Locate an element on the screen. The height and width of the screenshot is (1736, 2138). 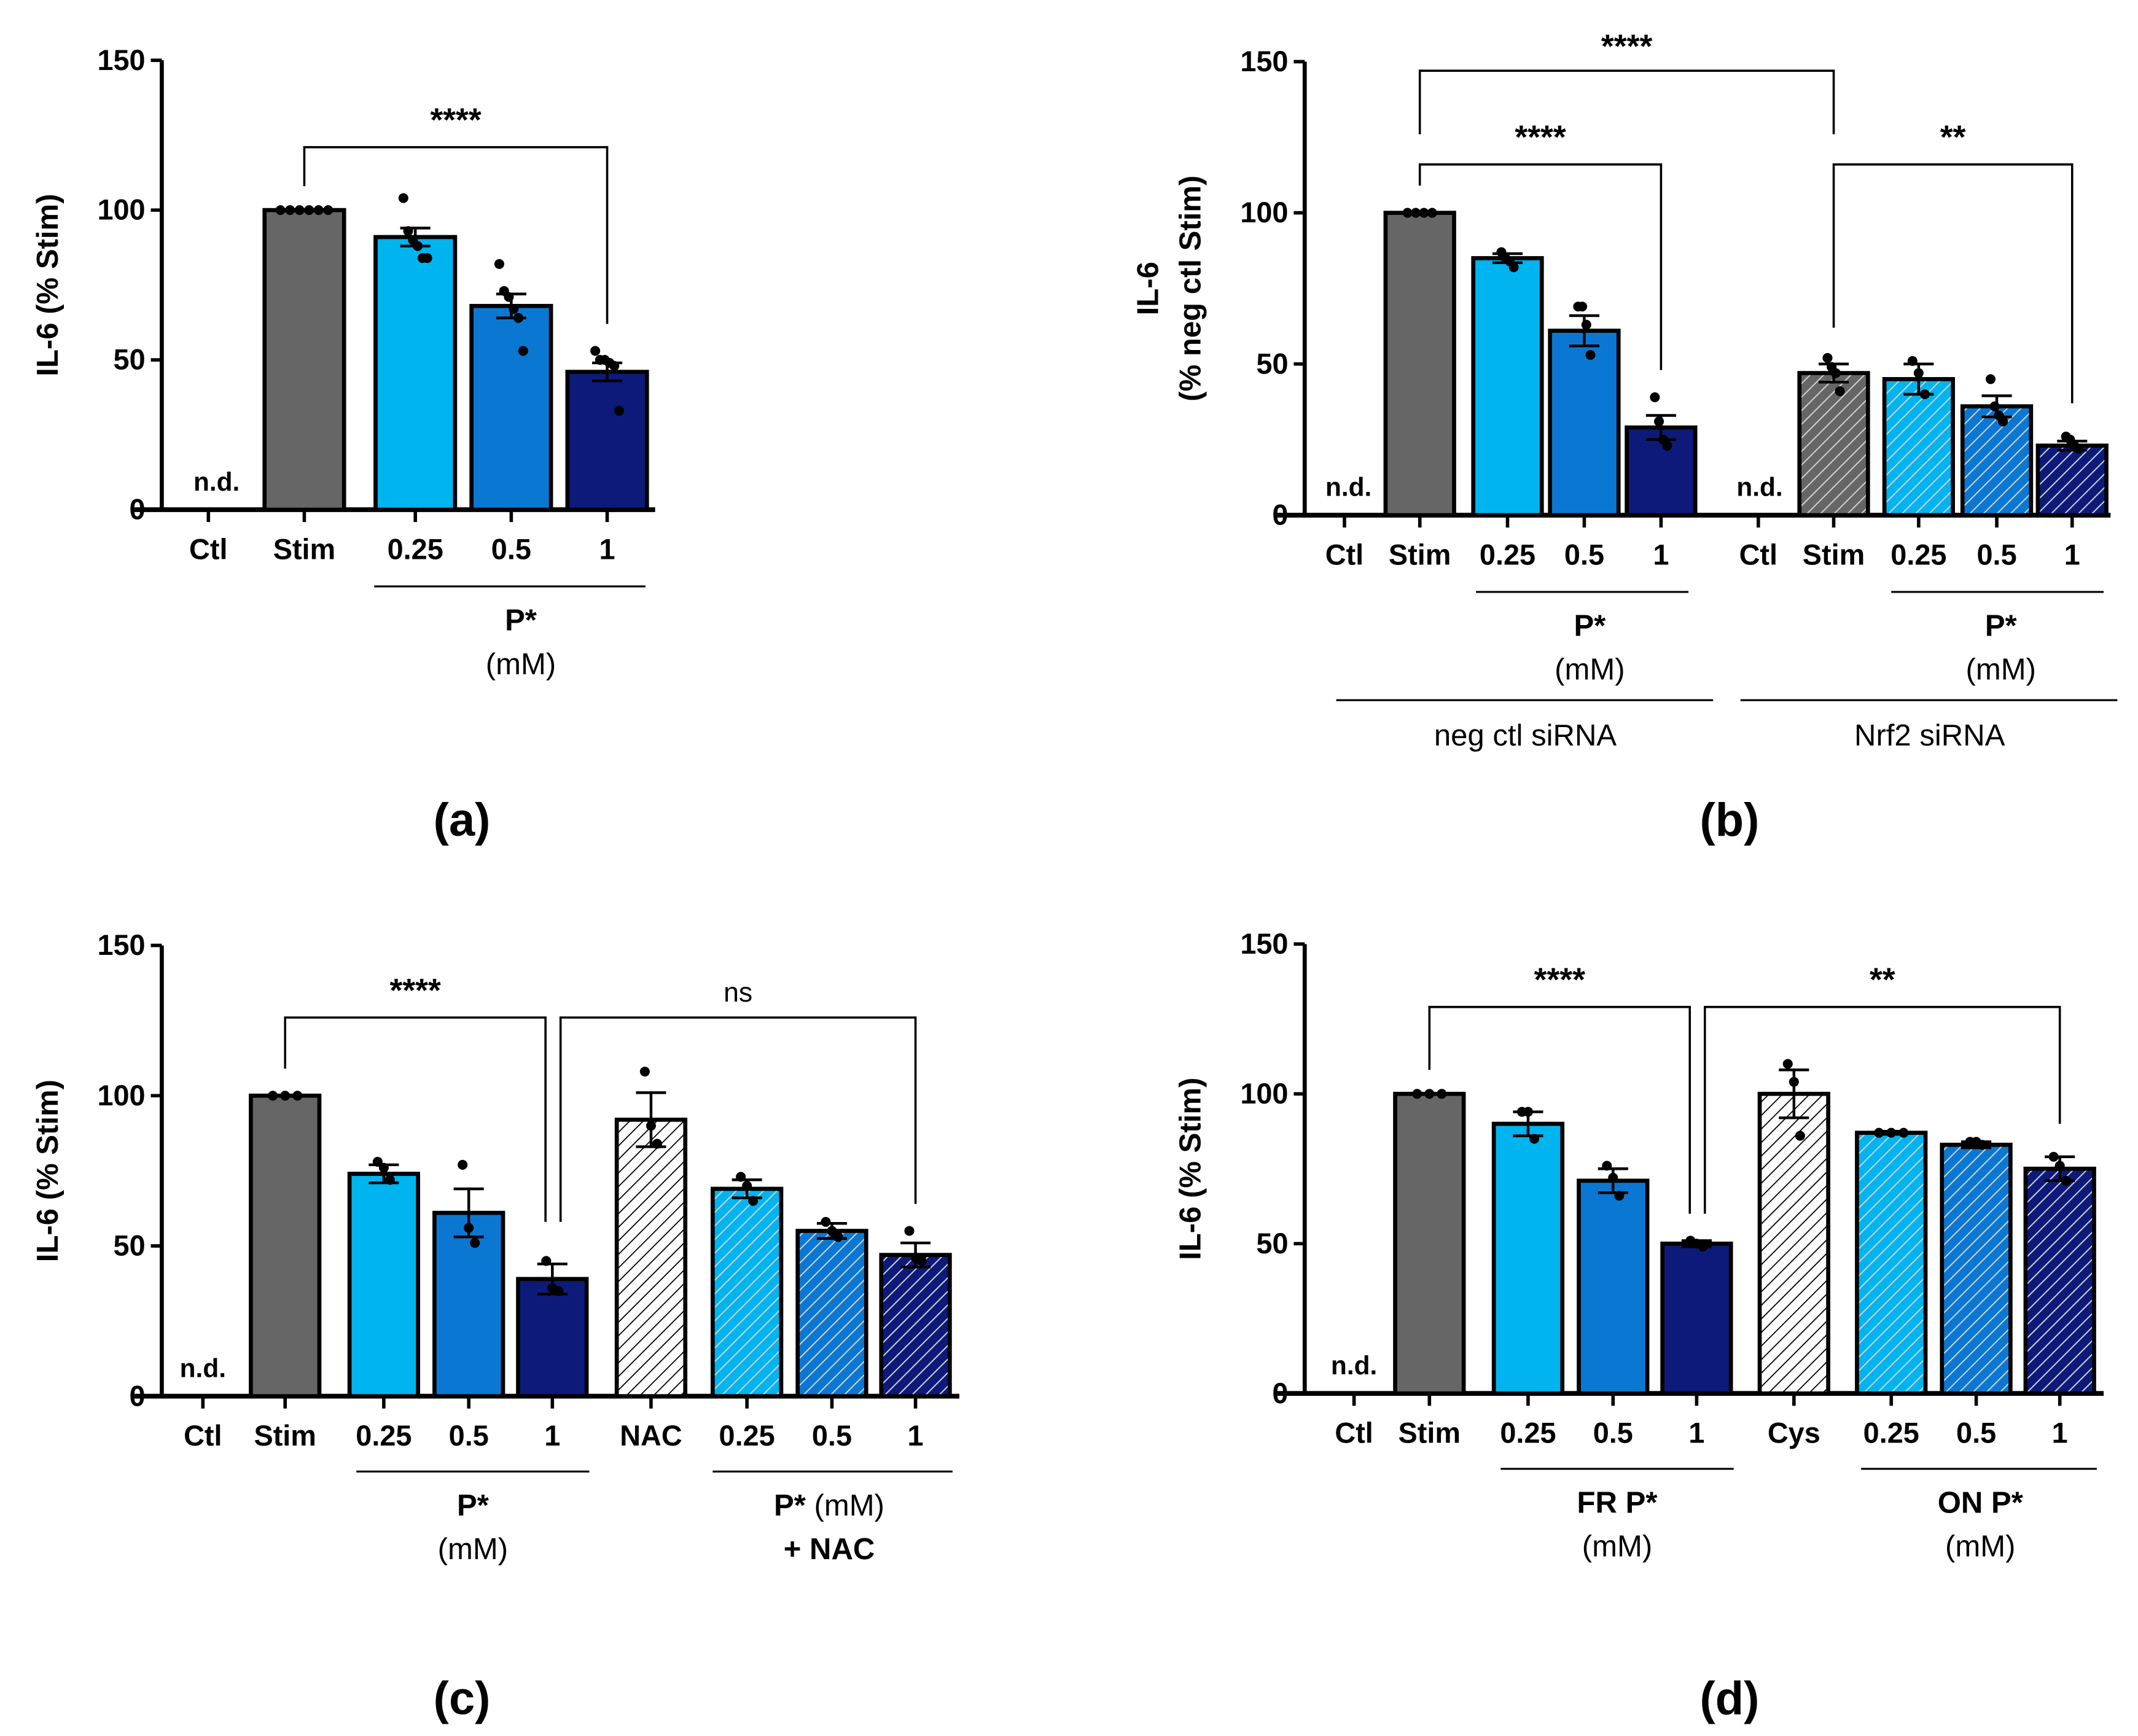
y-axis-label: (% neg ctl Stim) is located at coordinates (1191, 289).